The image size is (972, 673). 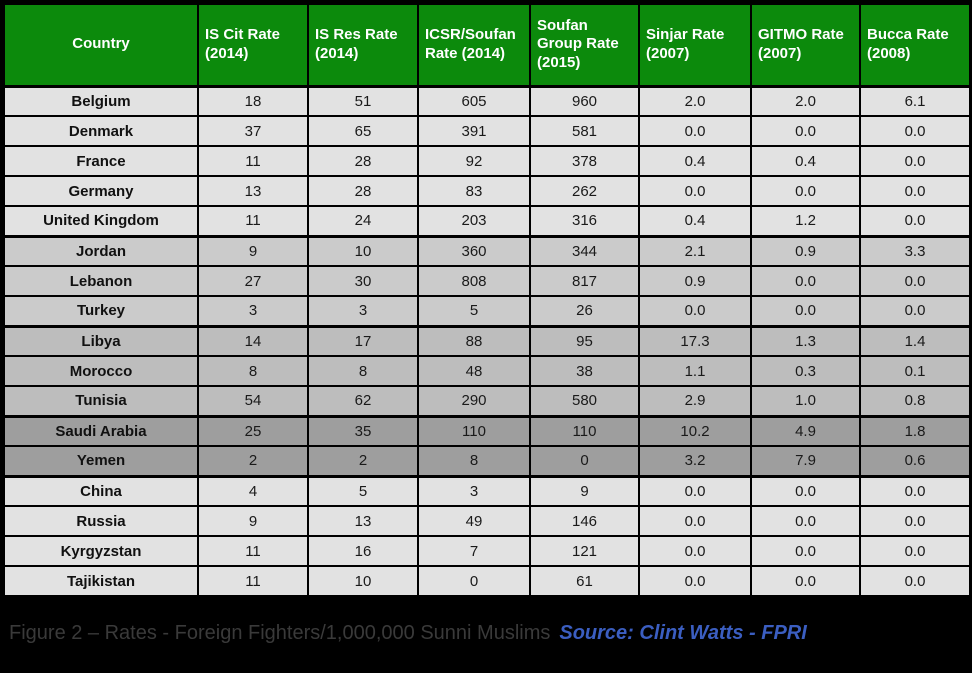 What do you see at coordinates (363, 401) in the screenshot?
I see `value-cell: 62` at bounding box center [363, 401].